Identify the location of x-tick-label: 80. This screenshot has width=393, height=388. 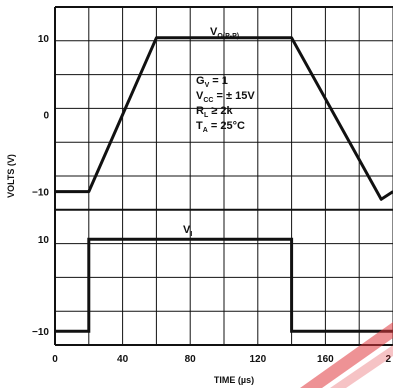
(191, 359).